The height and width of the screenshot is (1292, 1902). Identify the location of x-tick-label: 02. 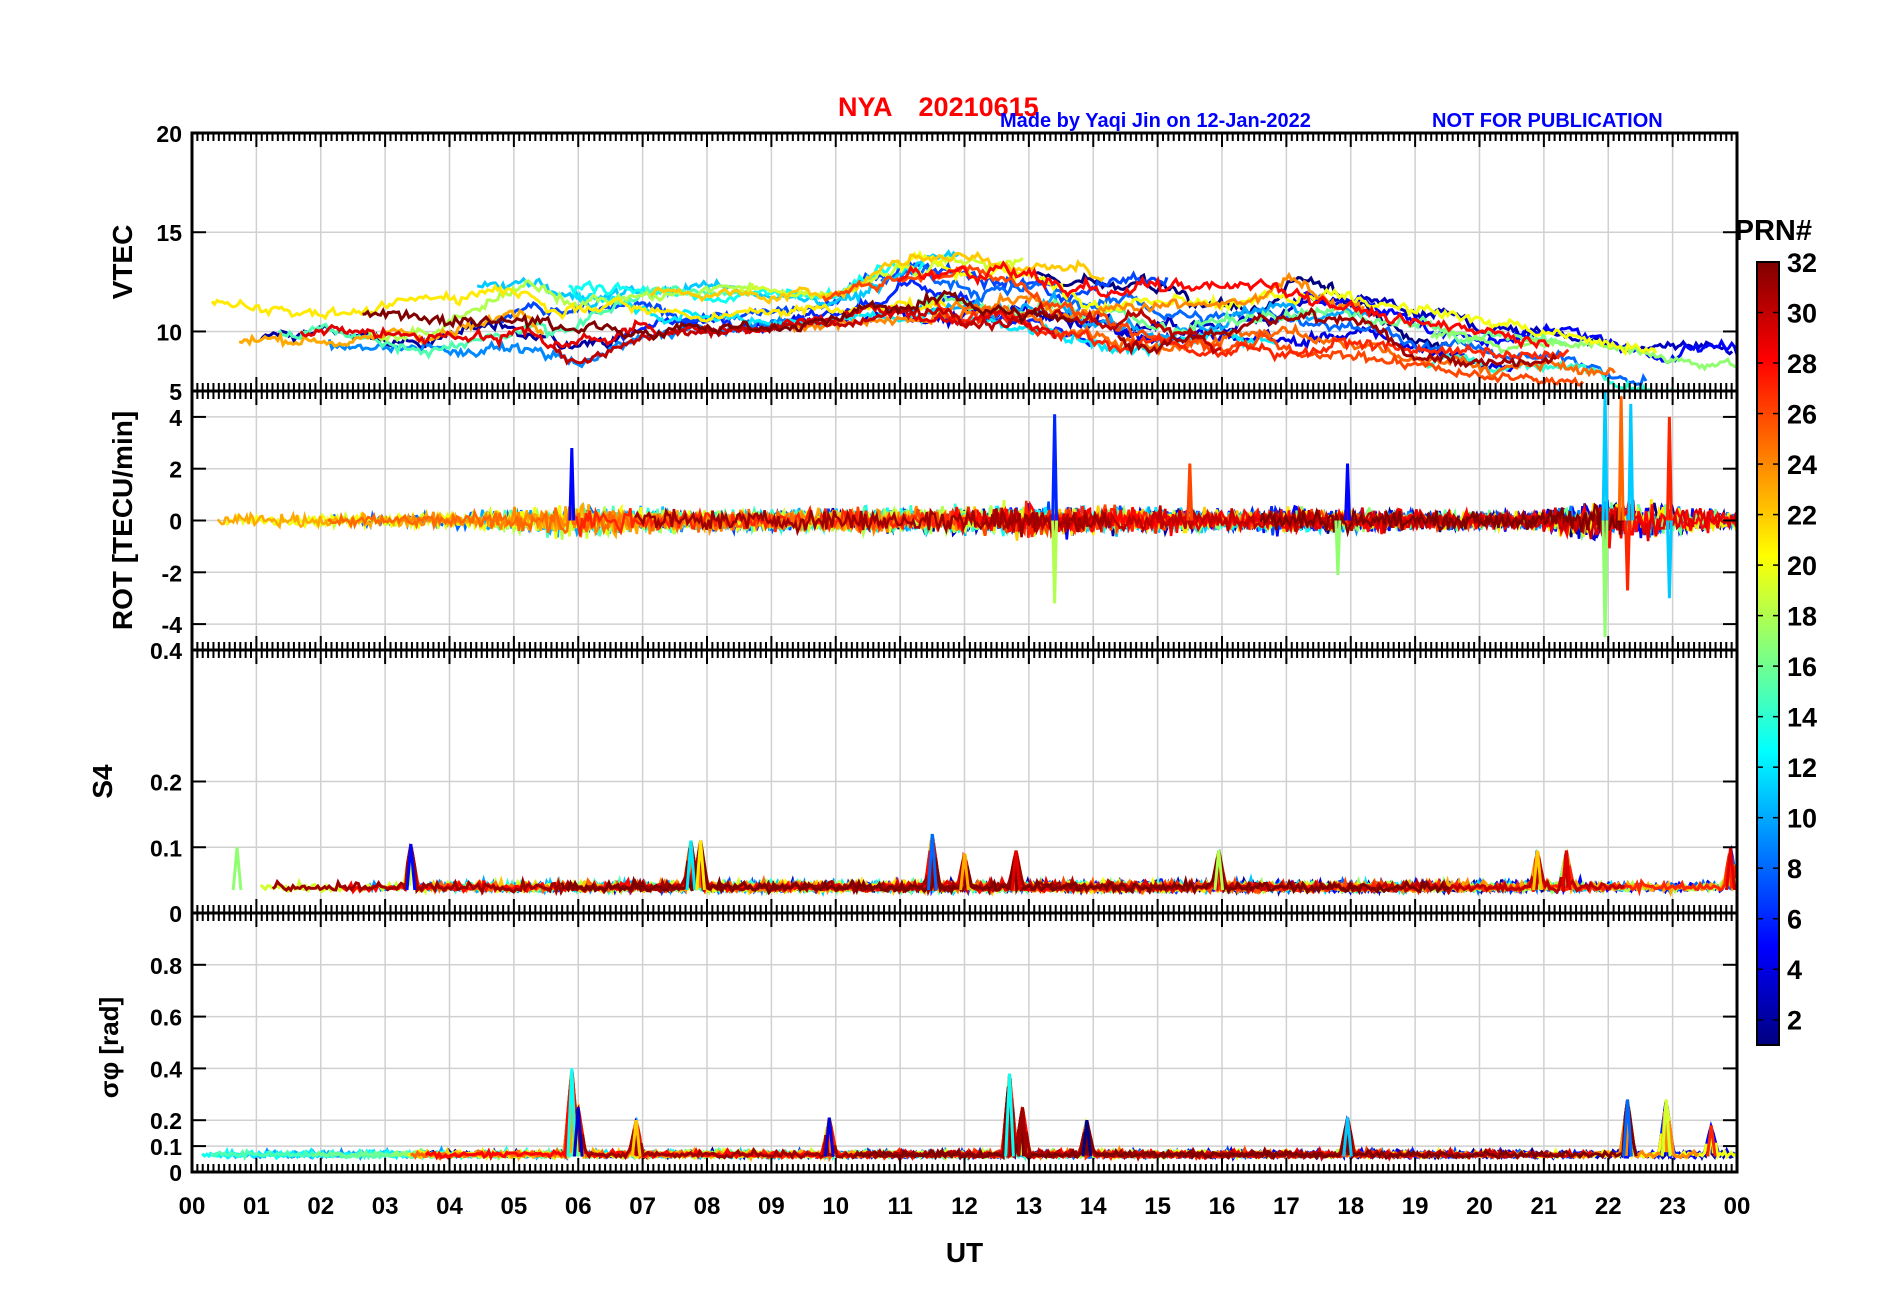
(320, 1206).